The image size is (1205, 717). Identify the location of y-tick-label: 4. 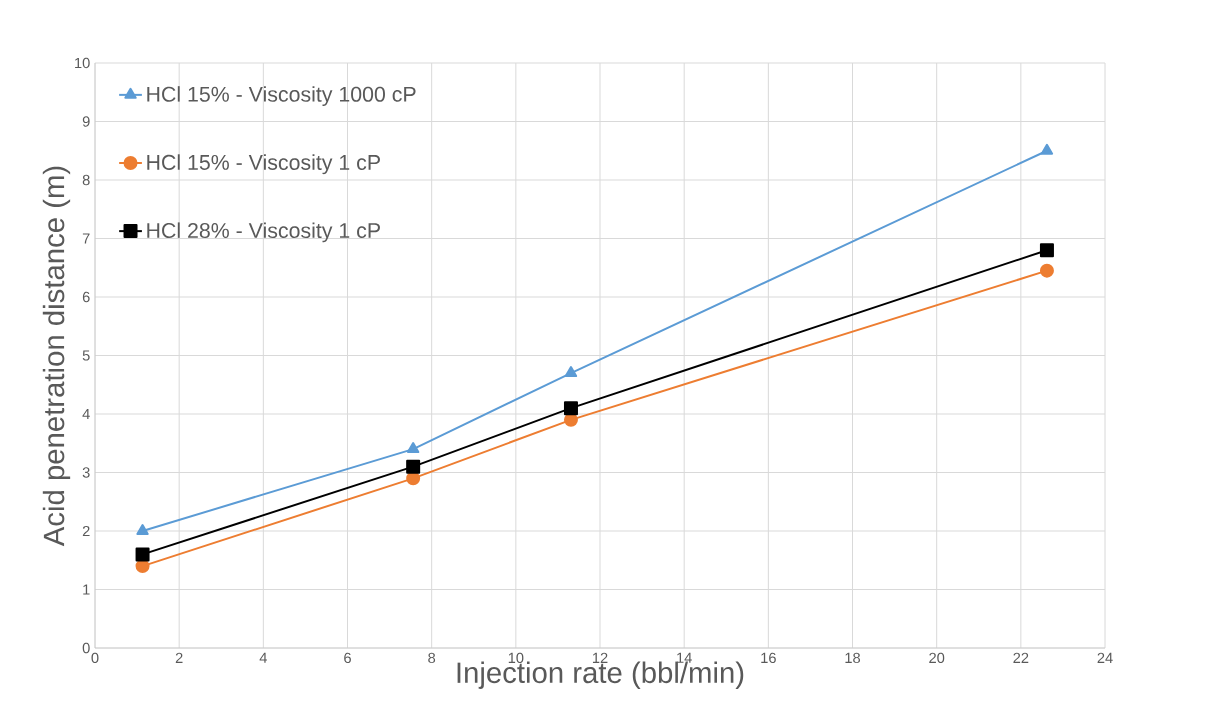
(86, 414).